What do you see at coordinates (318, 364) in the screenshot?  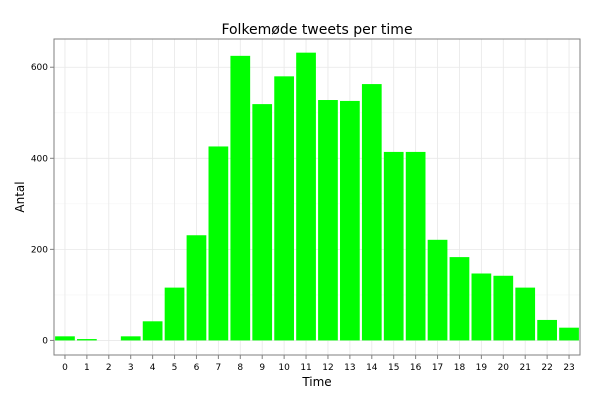 I see `x-axis-ticks: 0 1 2 3 4 5 6 7 8 9 10 11 12 13 14 15 16 17 18 19 20 21 22 23` at bounding box center [318, 364].